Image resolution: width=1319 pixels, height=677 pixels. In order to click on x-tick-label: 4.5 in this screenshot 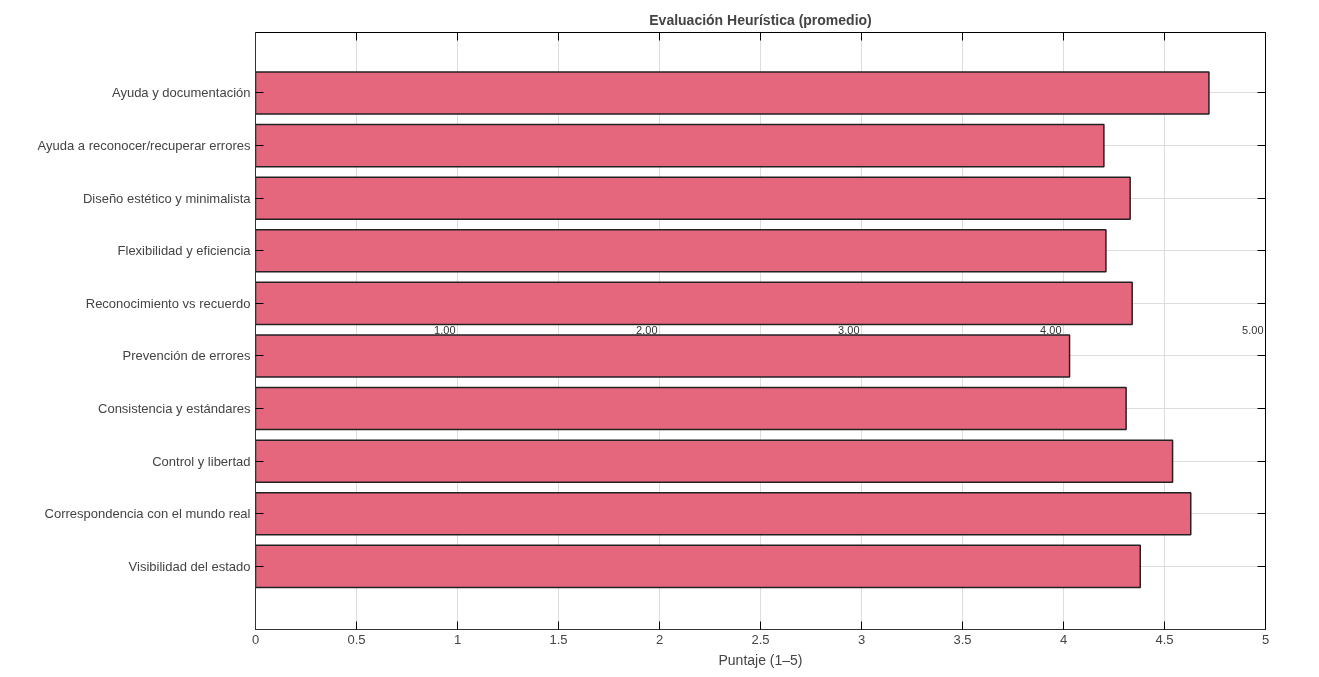, I will do `click(1164, 639)`.